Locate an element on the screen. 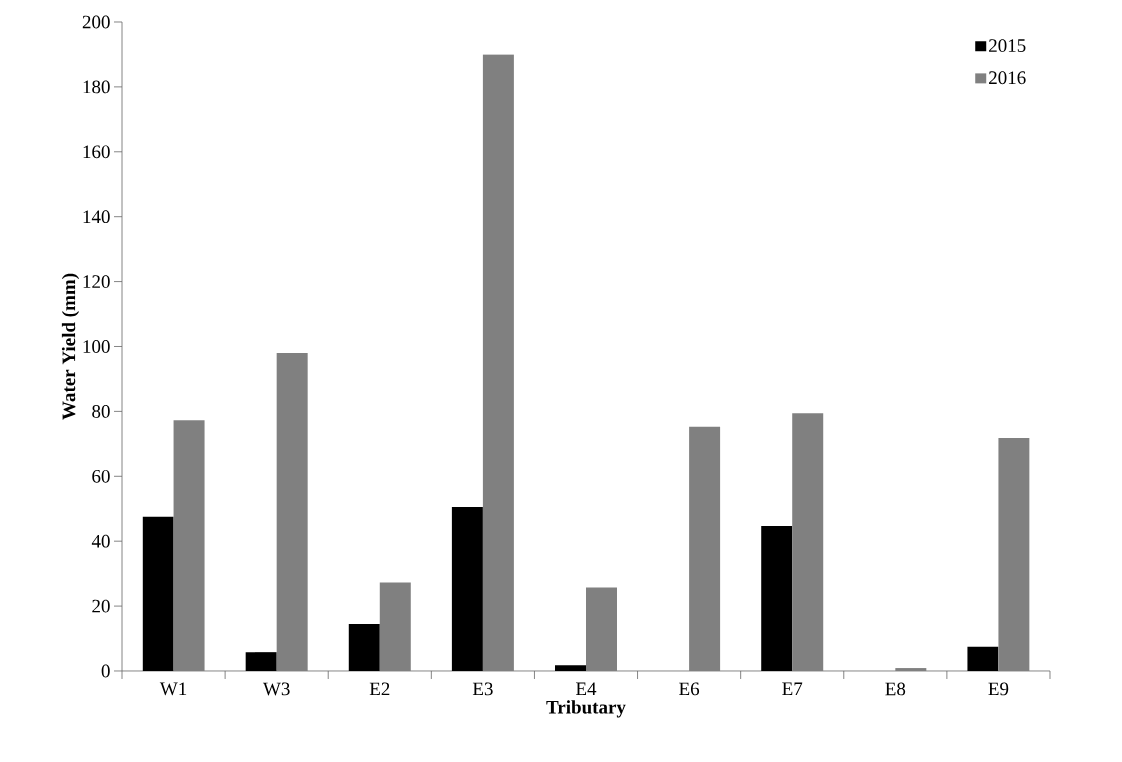 This screenshot has height=762, width=1122. x-tick-label: E6 is located at coordinates (689, 689).